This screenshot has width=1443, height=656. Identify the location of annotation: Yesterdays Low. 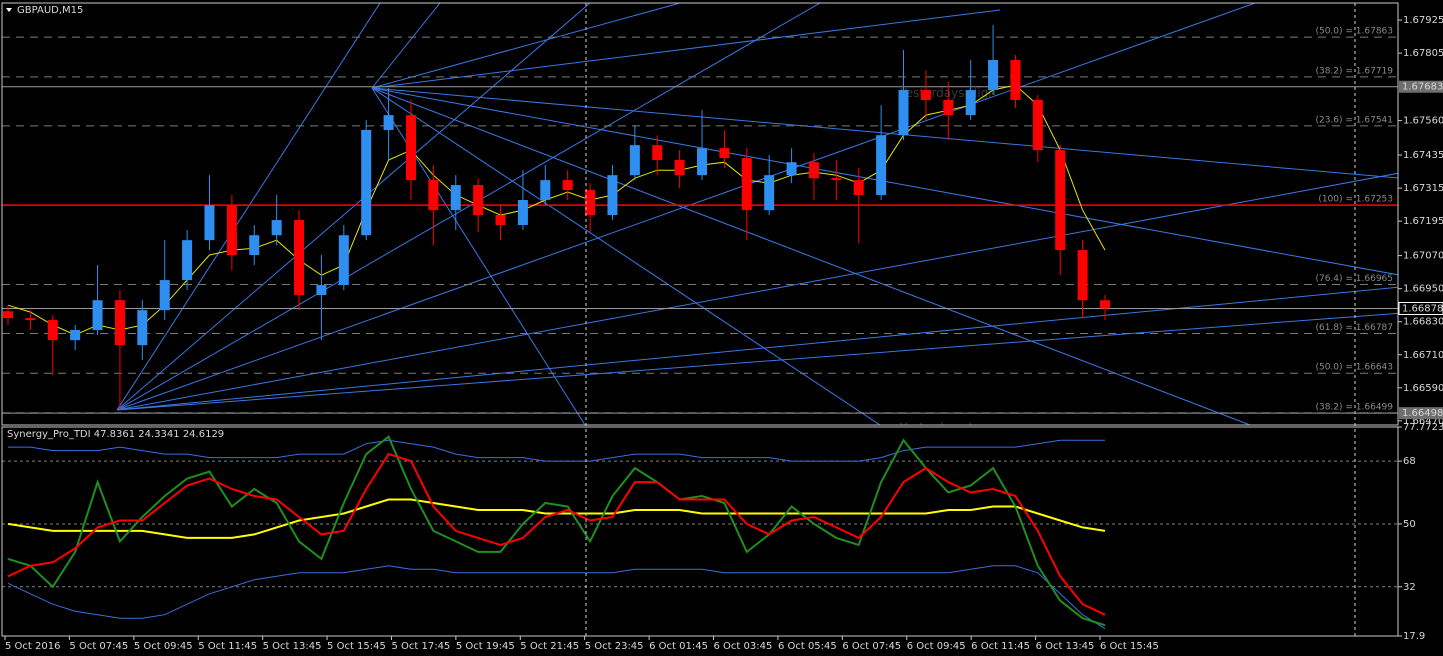
(945, 427).